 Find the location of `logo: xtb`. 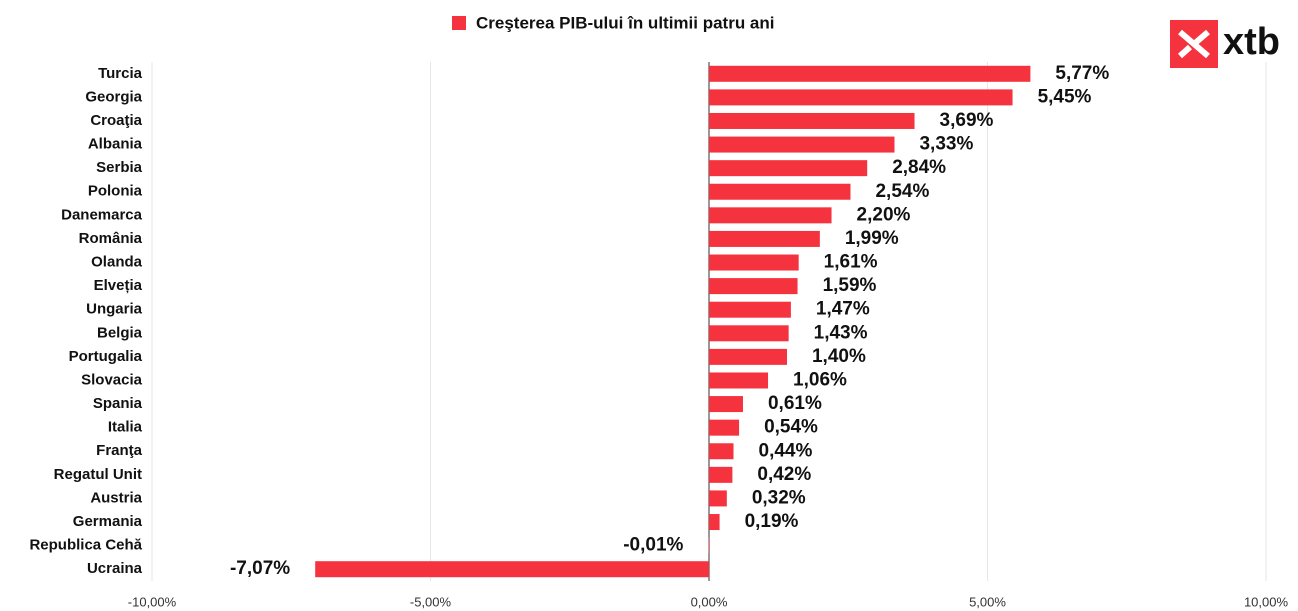

logo: xtb is located at coordinates (1225, 44).